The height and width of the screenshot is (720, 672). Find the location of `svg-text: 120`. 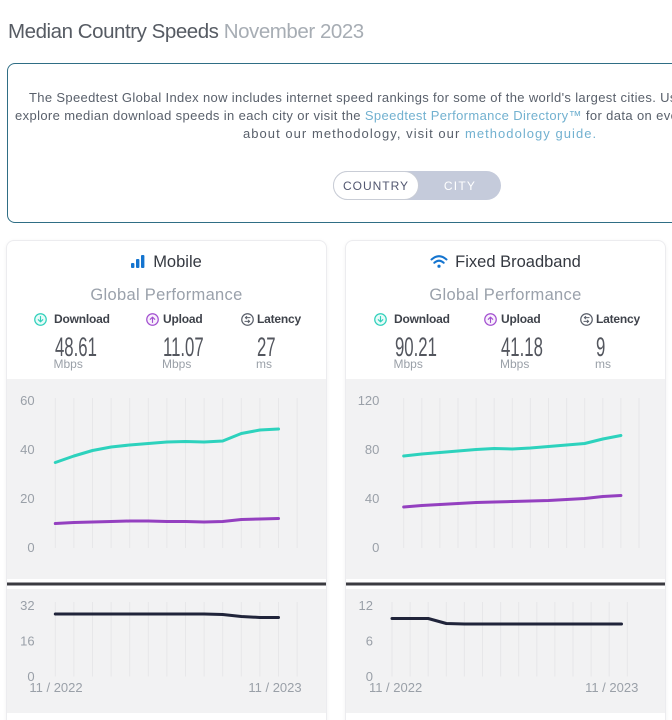

svg-text: 120 is located at coordinates (369, 400).